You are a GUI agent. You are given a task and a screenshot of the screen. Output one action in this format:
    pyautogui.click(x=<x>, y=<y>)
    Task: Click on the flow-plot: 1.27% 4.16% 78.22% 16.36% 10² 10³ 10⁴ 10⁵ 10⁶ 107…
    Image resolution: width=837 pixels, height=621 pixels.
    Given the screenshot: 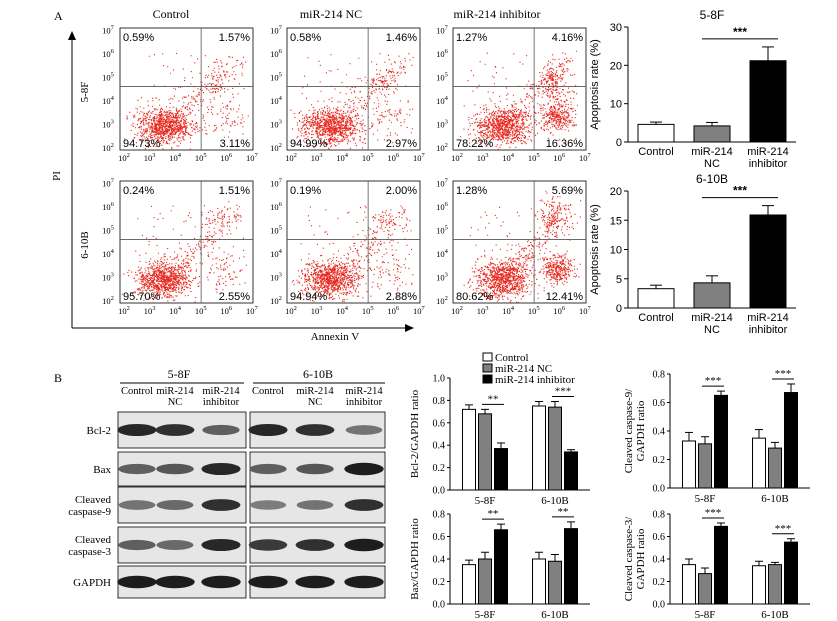 What is the action you would take?
    pyautogui.click(x=513, y=94)
    